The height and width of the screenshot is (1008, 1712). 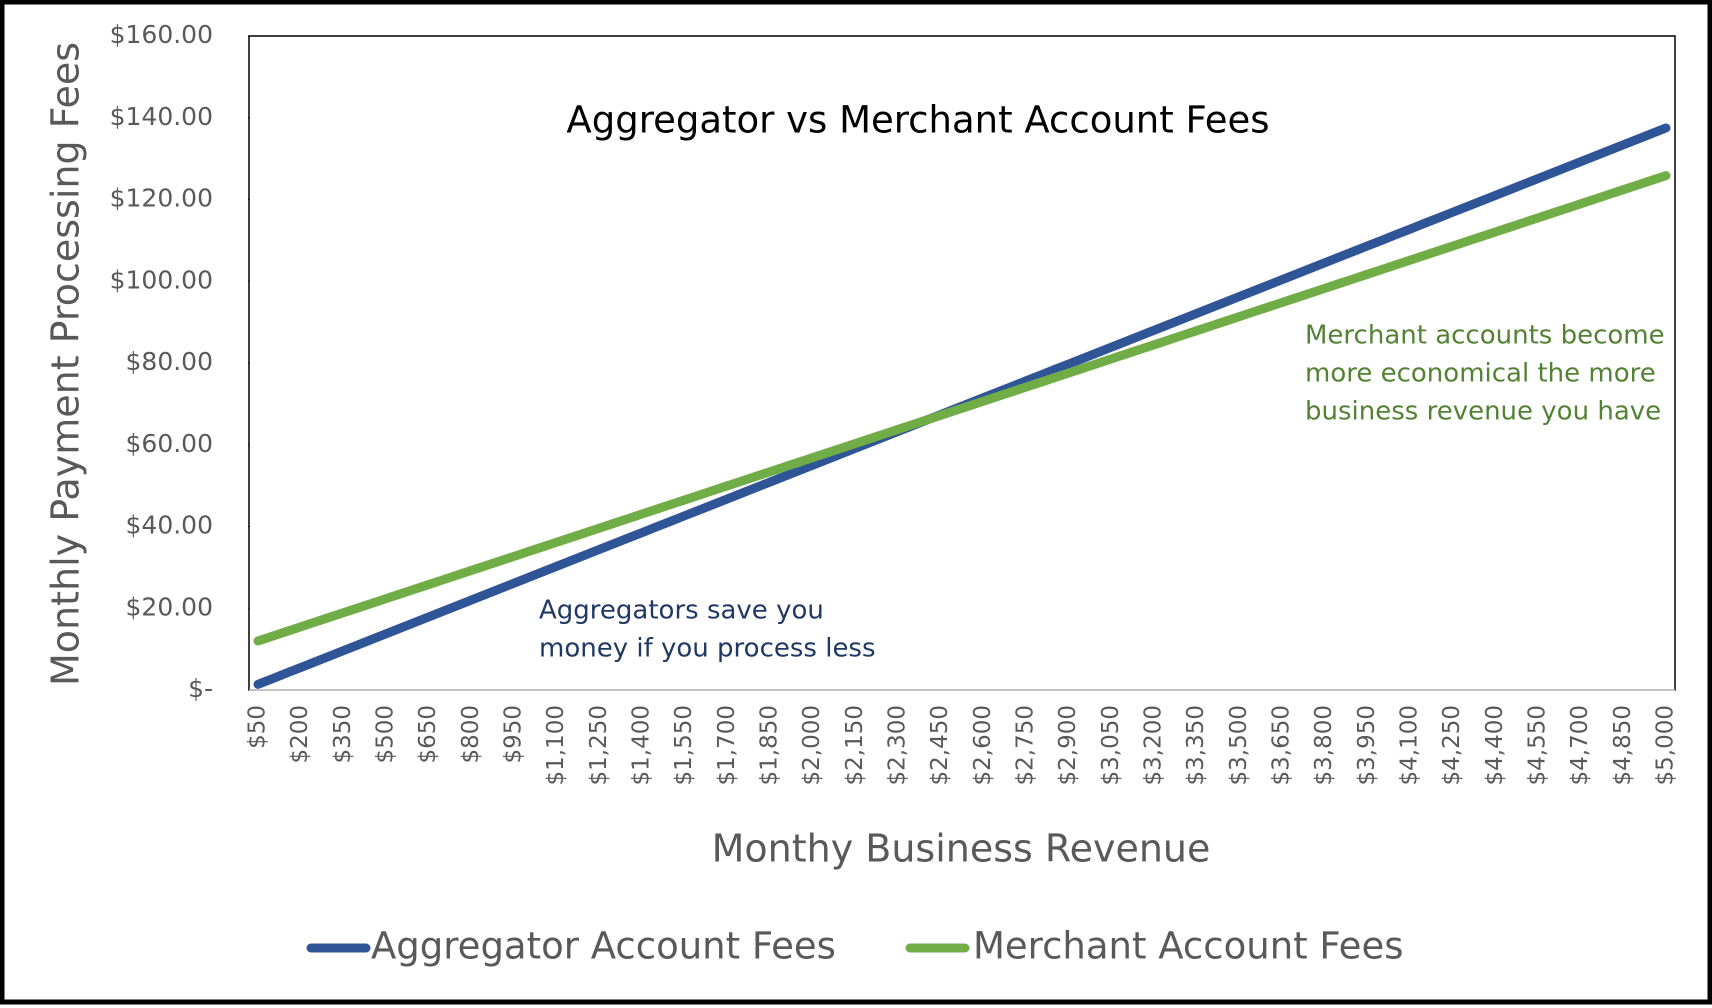 What do you see at coordinates (1196, 745) in the screenshot?
I see `x-tick-label: $3,350` at bounding box center [1196, 745].